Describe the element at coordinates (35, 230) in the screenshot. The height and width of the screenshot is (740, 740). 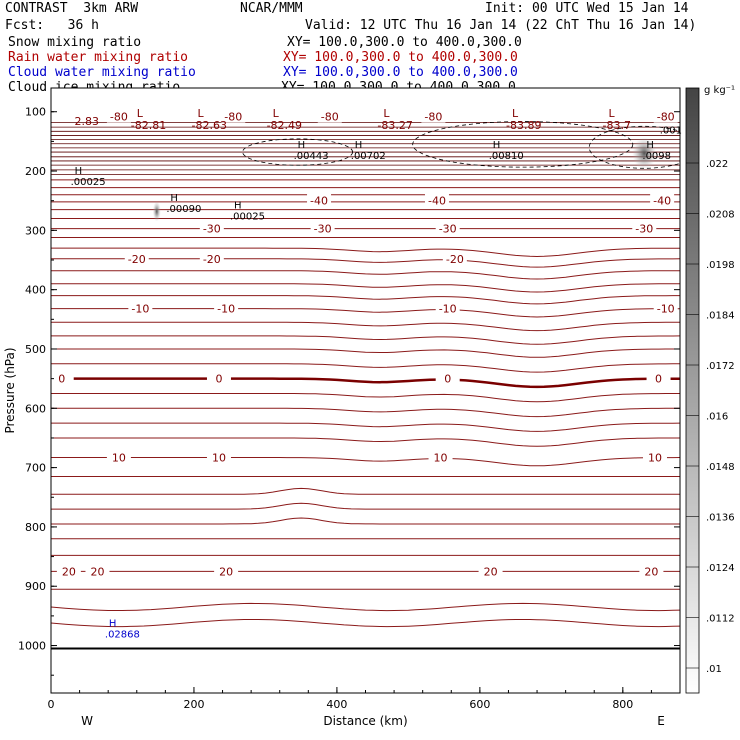
I see `y-tick-label: 300` at that location.